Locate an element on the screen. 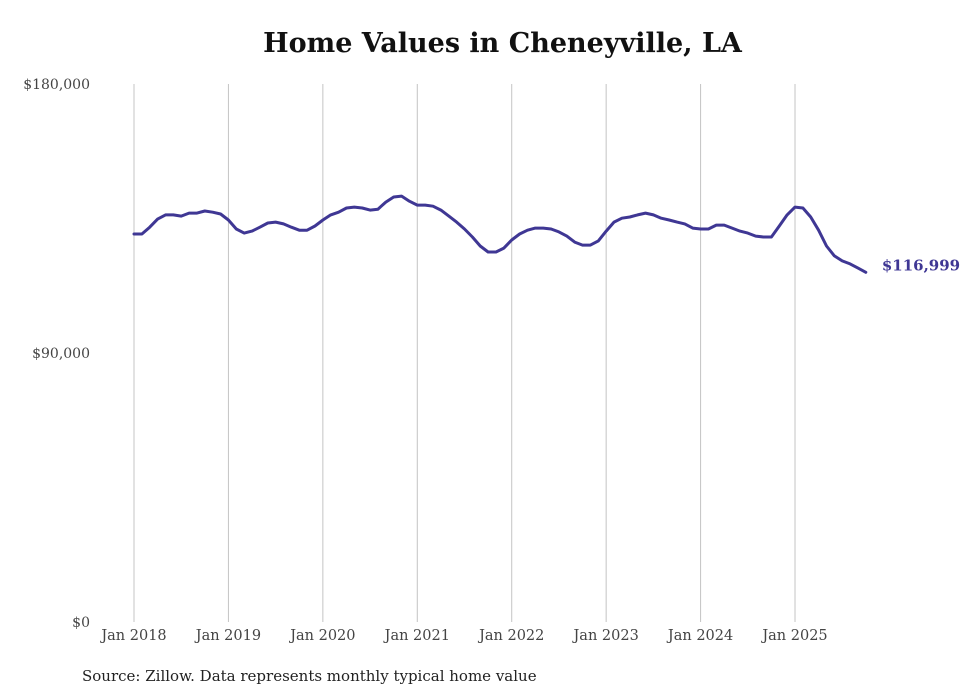 Image resolution: width=980 pixels, height=699 pixels. y-axis: $0 $90,000 $180,000 is located at coordinates (56, 354).